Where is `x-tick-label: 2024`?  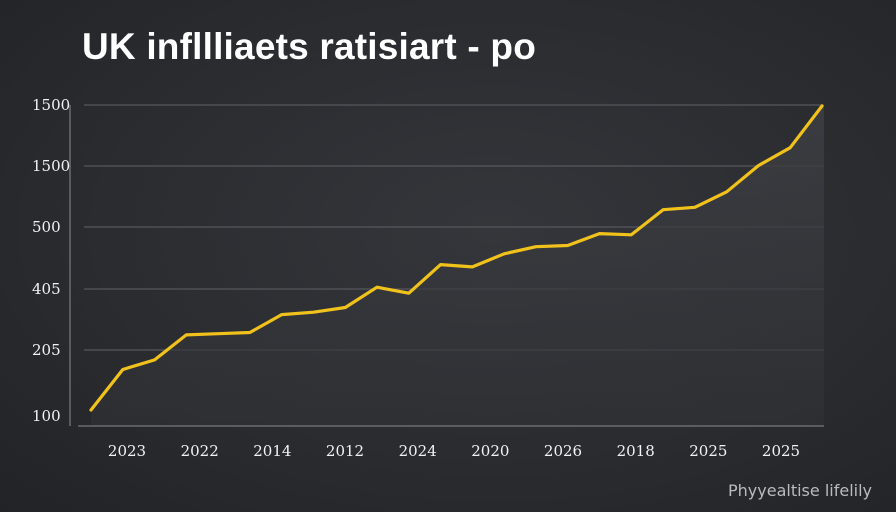
x-tick-label: 2024 is located at coordinates (418, 451).